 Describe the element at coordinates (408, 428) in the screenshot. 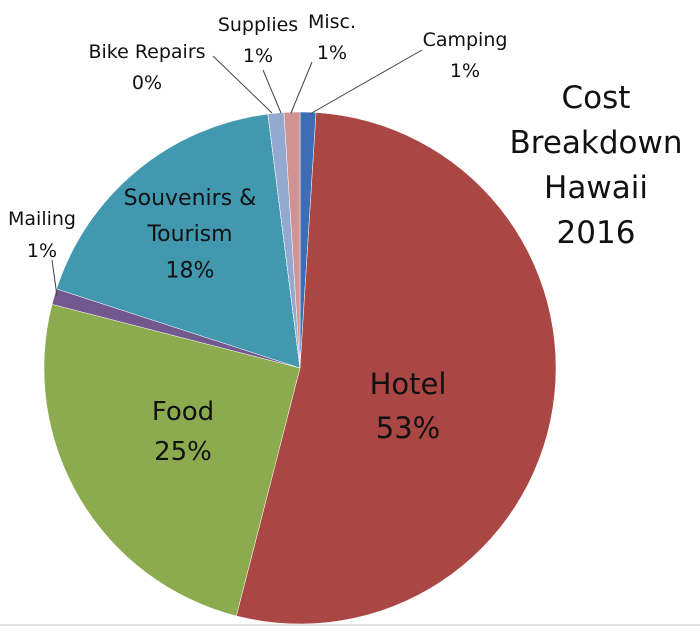

I see `slice-value-label: 53%` at that location.